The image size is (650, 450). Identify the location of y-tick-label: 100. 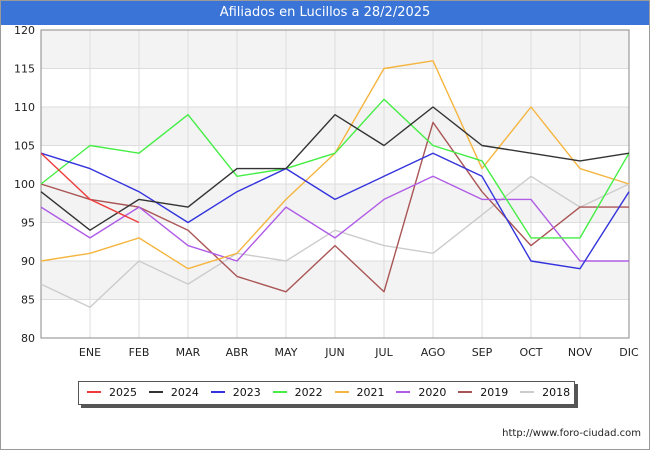
(24, 184).